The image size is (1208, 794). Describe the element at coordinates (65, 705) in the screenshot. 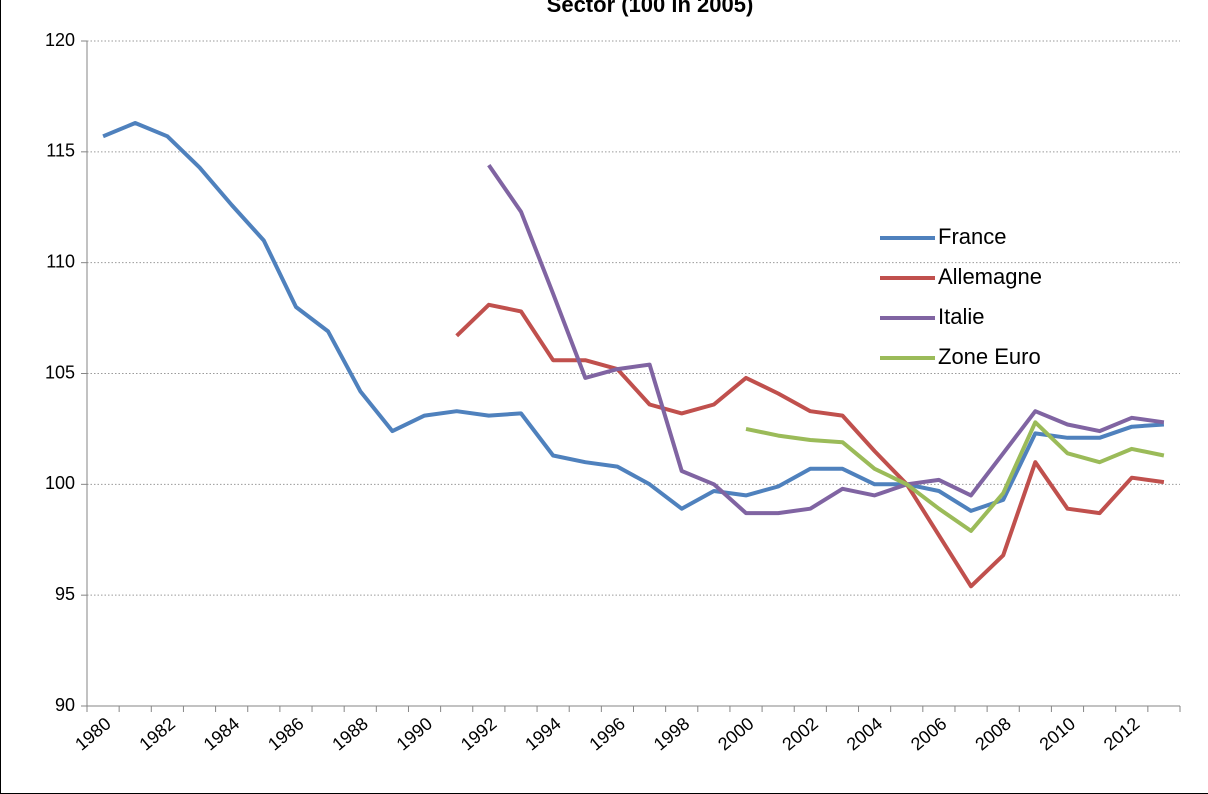

I see `y-tick-label: 90` at that location.